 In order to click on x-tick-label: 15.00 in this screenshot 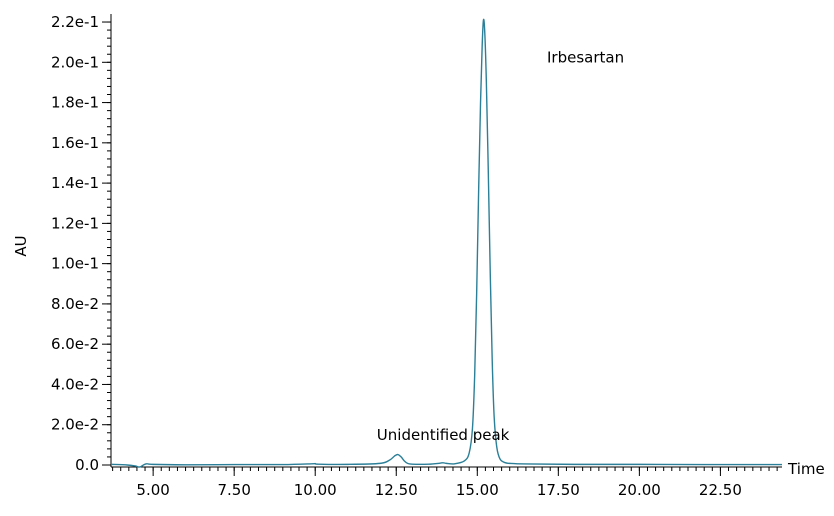, I will do `click(477, 490)`.